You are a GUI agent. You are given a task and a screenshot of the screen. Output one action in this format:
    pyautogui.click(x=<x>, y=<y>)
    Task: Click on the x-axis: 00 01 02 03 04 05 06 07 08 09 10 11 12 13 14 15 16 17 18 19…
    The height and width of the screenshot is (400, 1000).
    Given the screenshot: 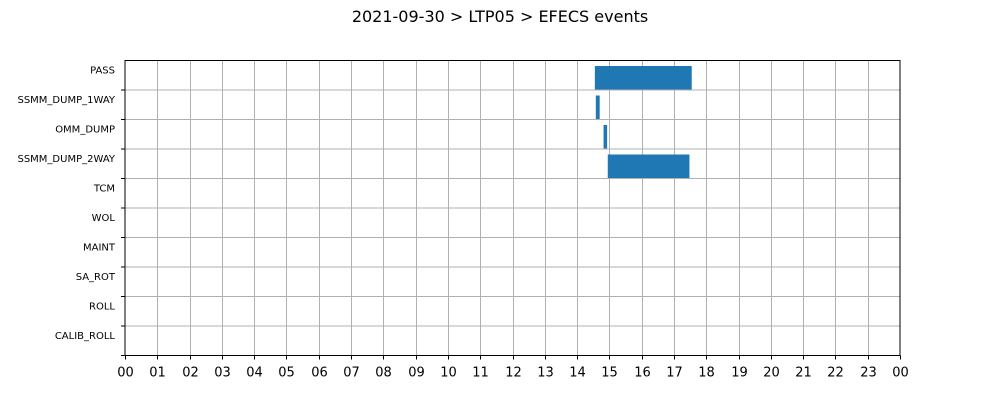 What is the action you would take?
    pyautogui.click(x=513, y=368)
    